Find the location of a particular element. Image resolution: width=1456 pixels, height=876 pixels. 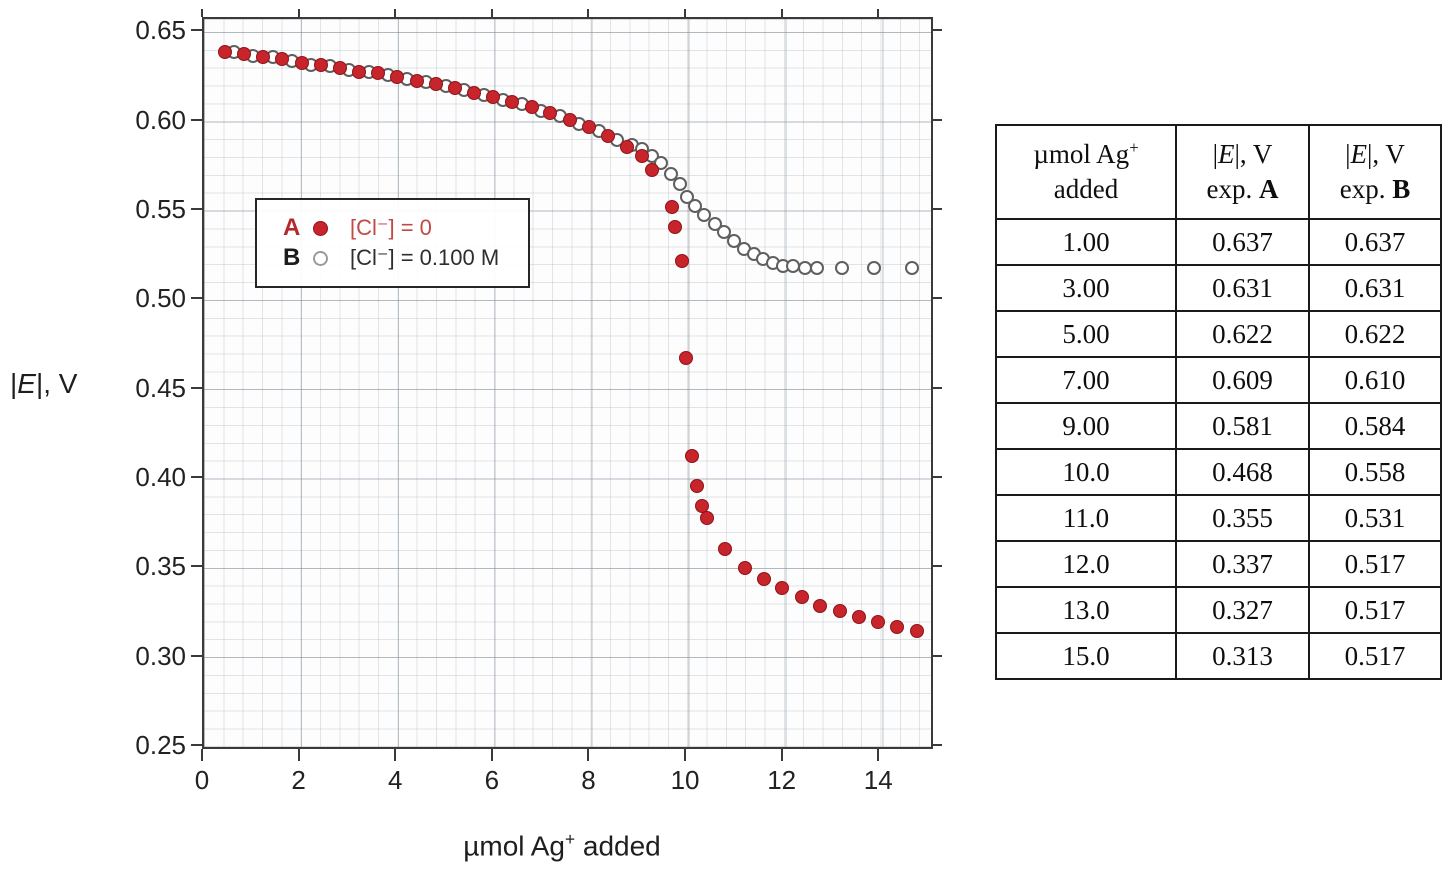

table-cell: 0.327 is located at coordinates (1242, 610).